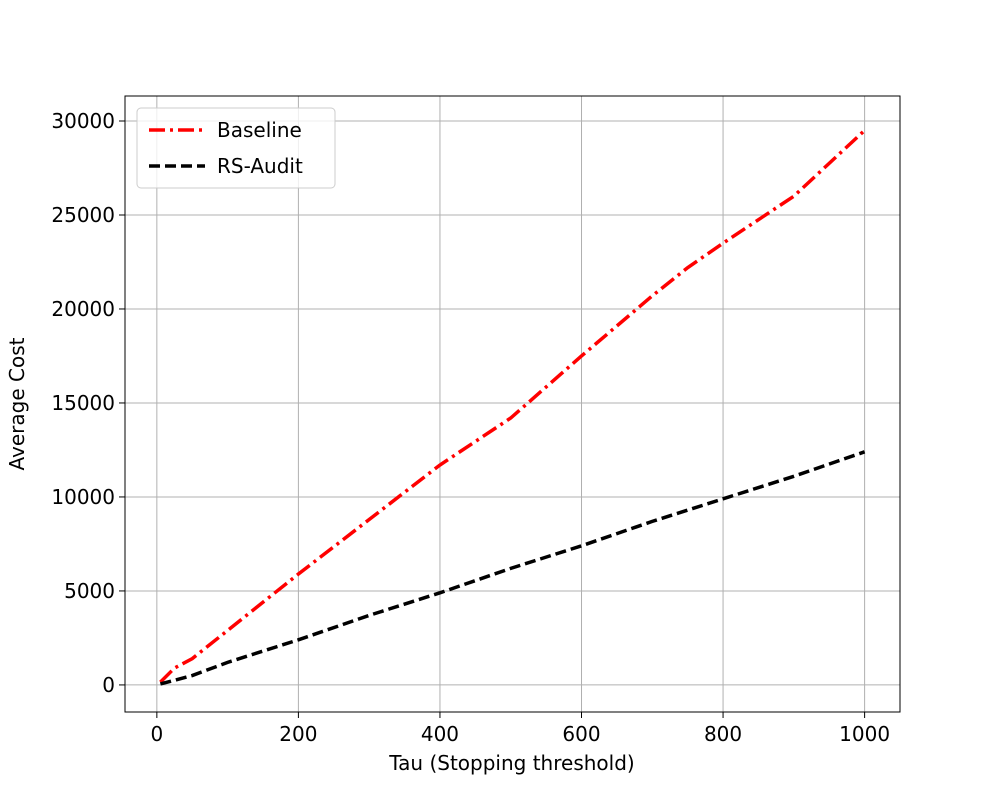 The image size is (1000, 804). What do you see at coordinates (440, 734) in the screenshot?
I see `x-tick-label: 400` at bounding box center [440, 734].